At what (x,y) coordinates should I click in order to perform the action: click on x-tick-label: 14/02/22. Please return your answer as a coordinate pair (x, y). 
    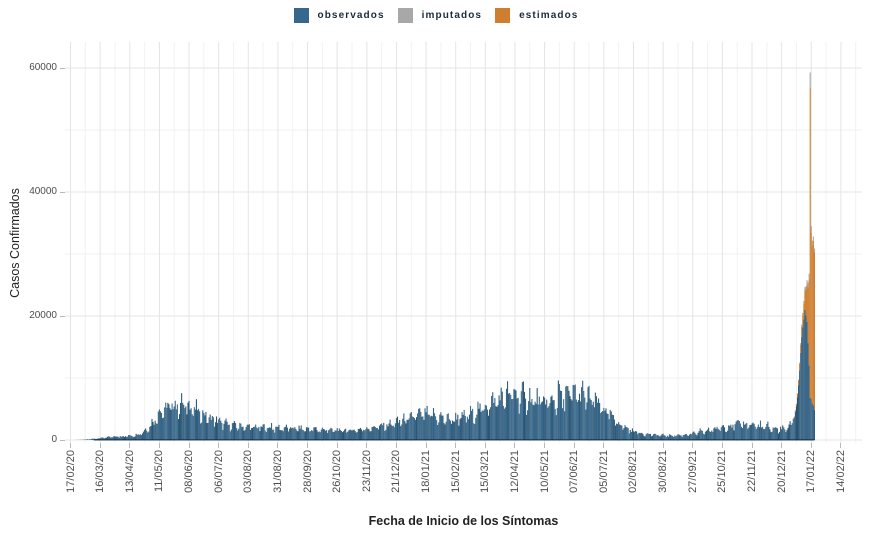
    Looking at the image, I should click on (840, 471).